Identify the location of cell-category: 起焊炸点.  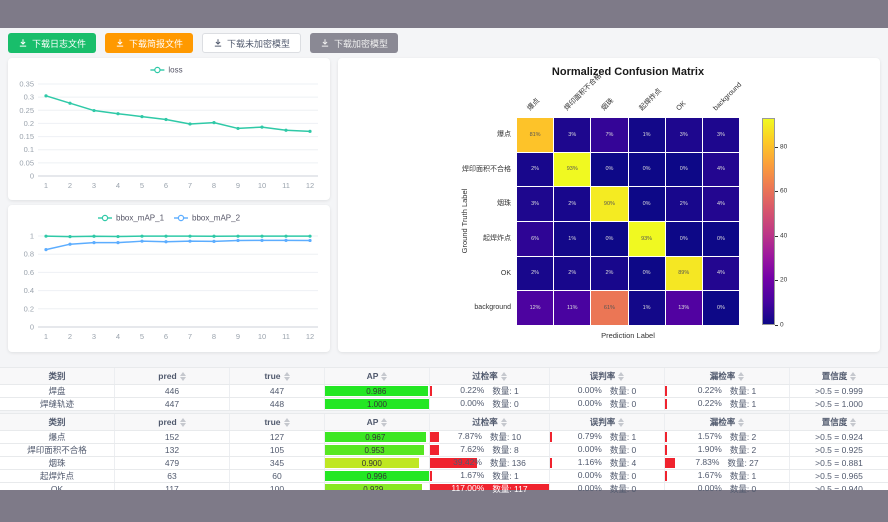
(57, 476).